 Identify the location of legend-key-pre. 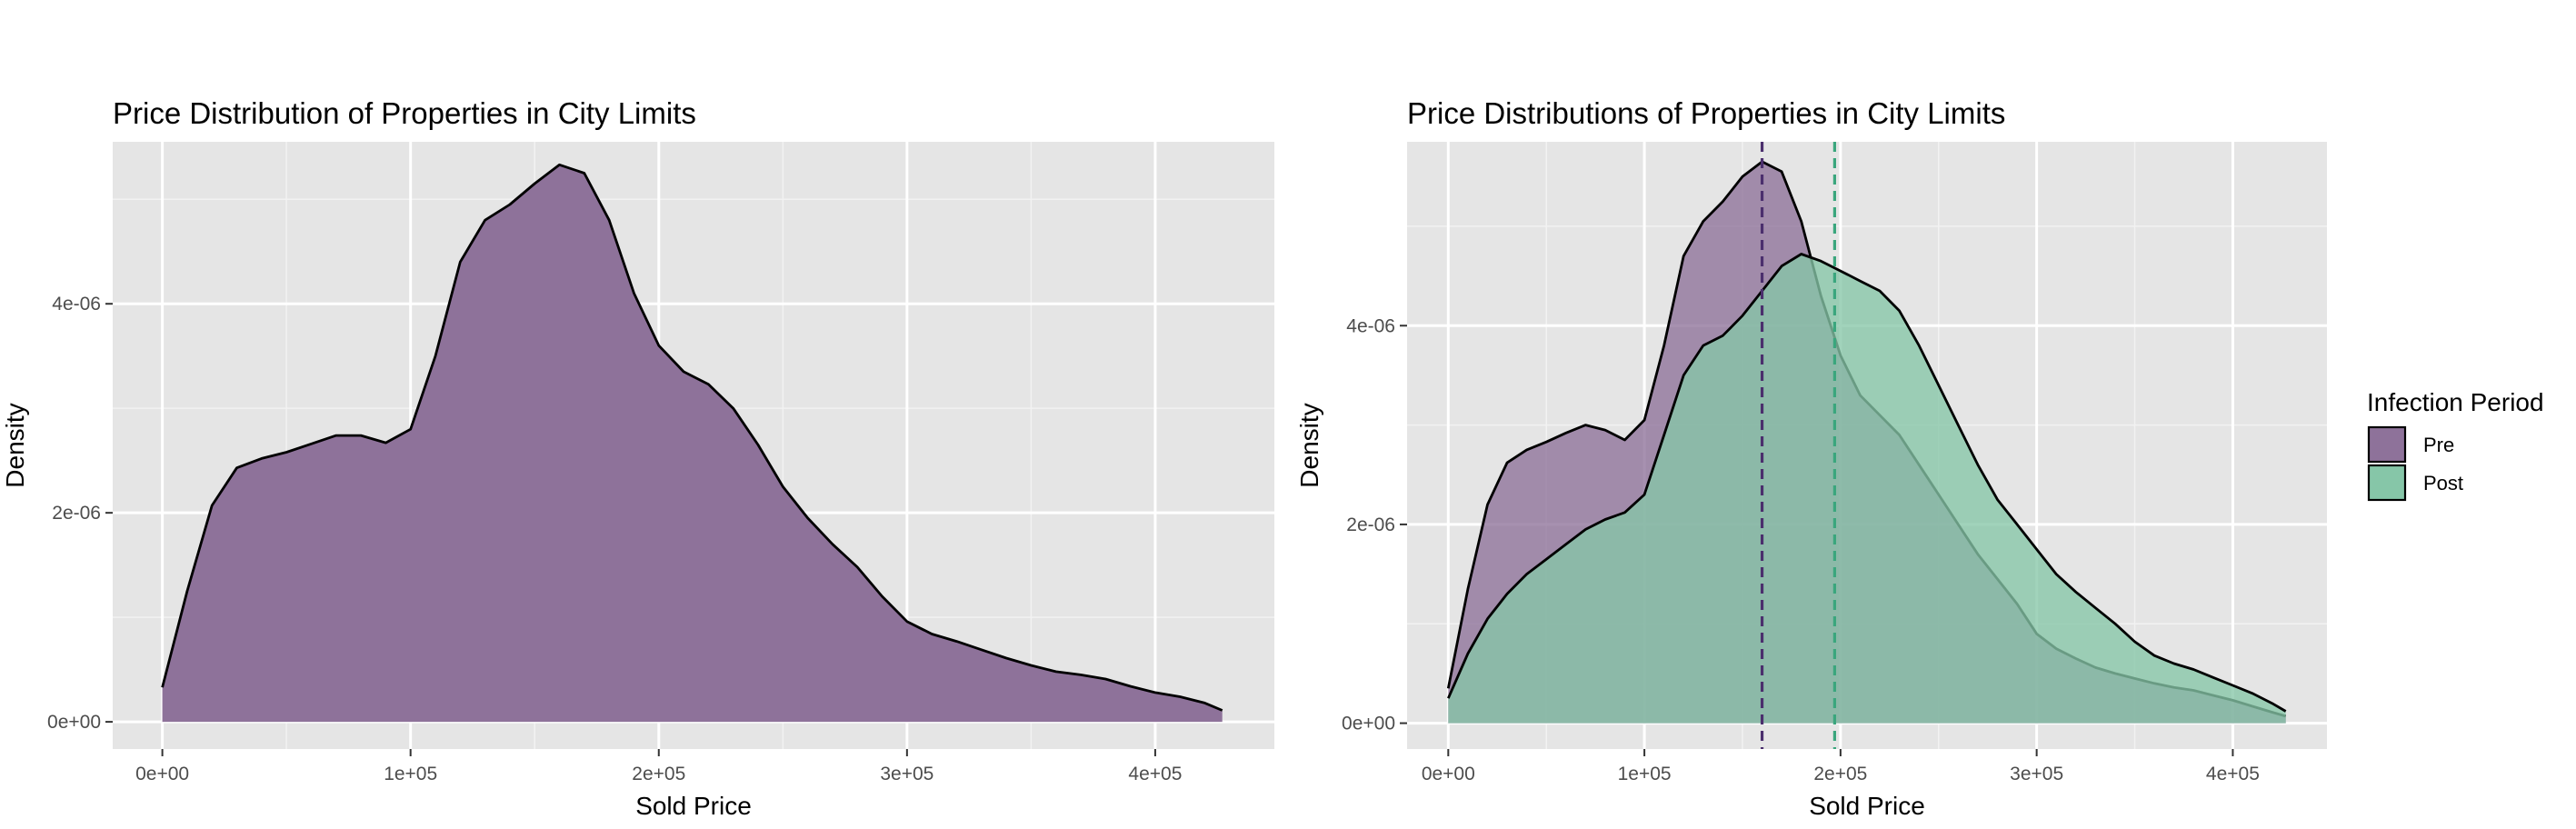
(2387, 444).